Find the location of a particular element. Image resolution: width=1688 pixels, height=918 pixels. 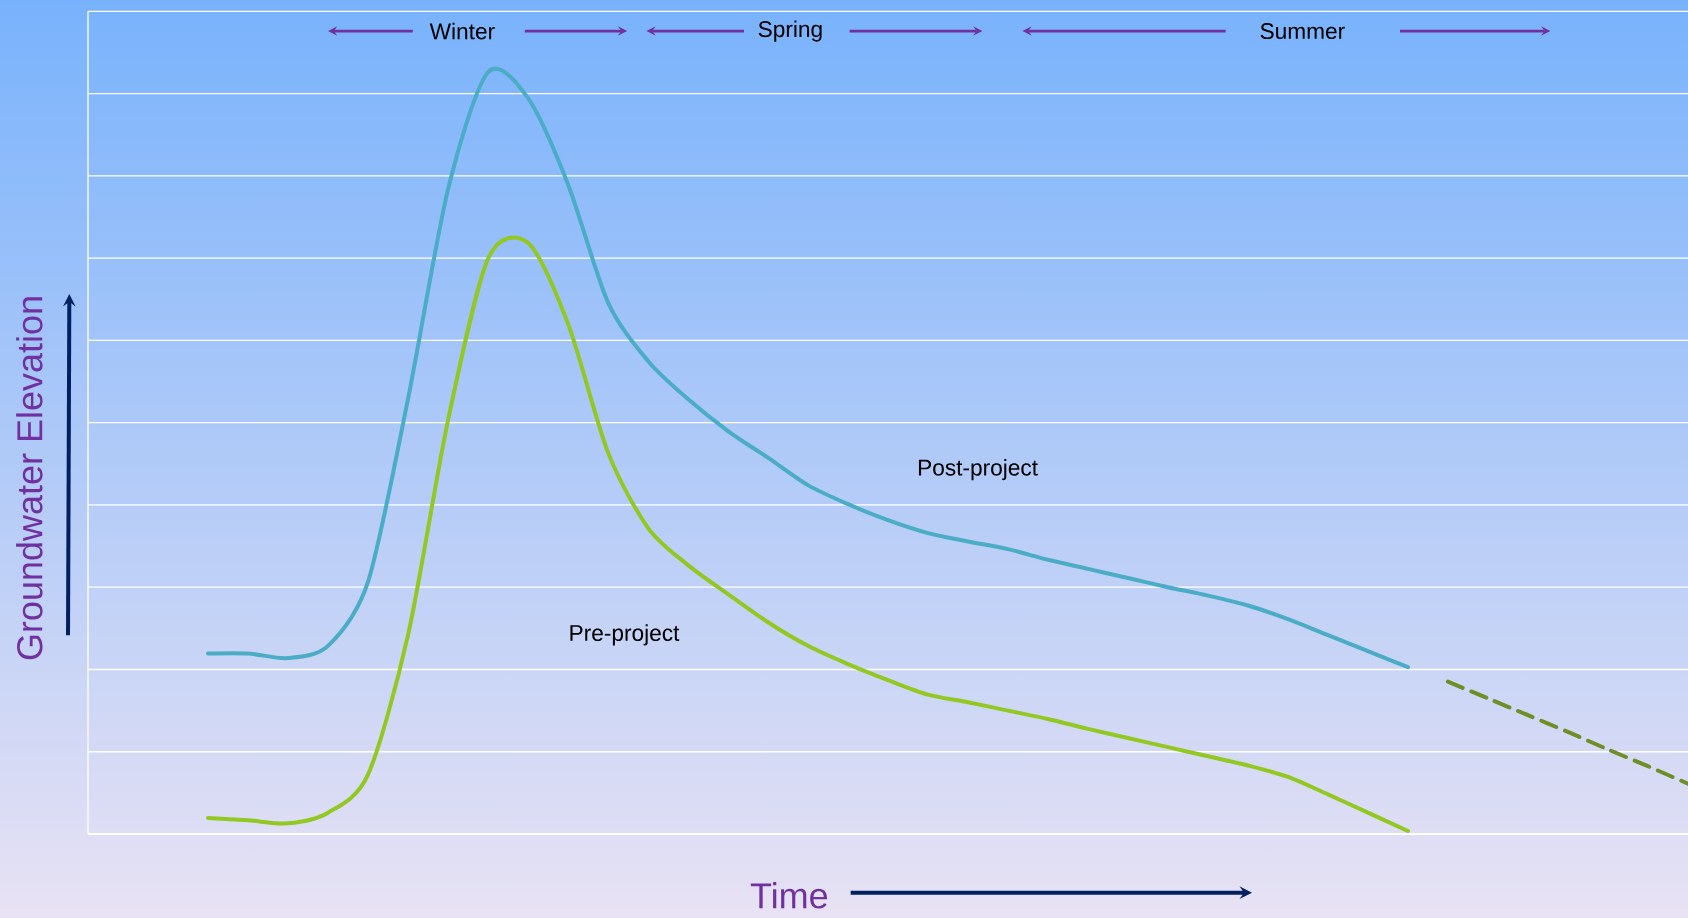

x-axis-title: Time is located at coordinates (789, 895).